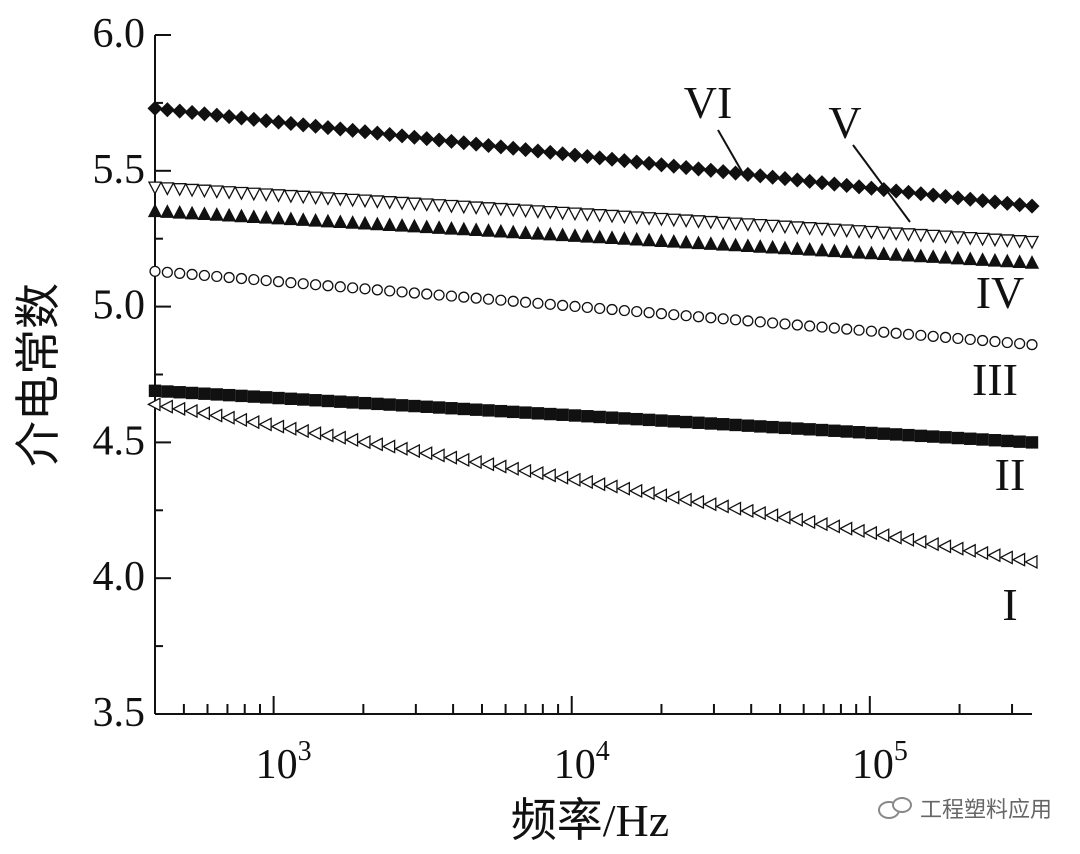  Describe the element at coordinates (1000, 292) in the screenshot. I see `series-label-IV: IV` at that location.